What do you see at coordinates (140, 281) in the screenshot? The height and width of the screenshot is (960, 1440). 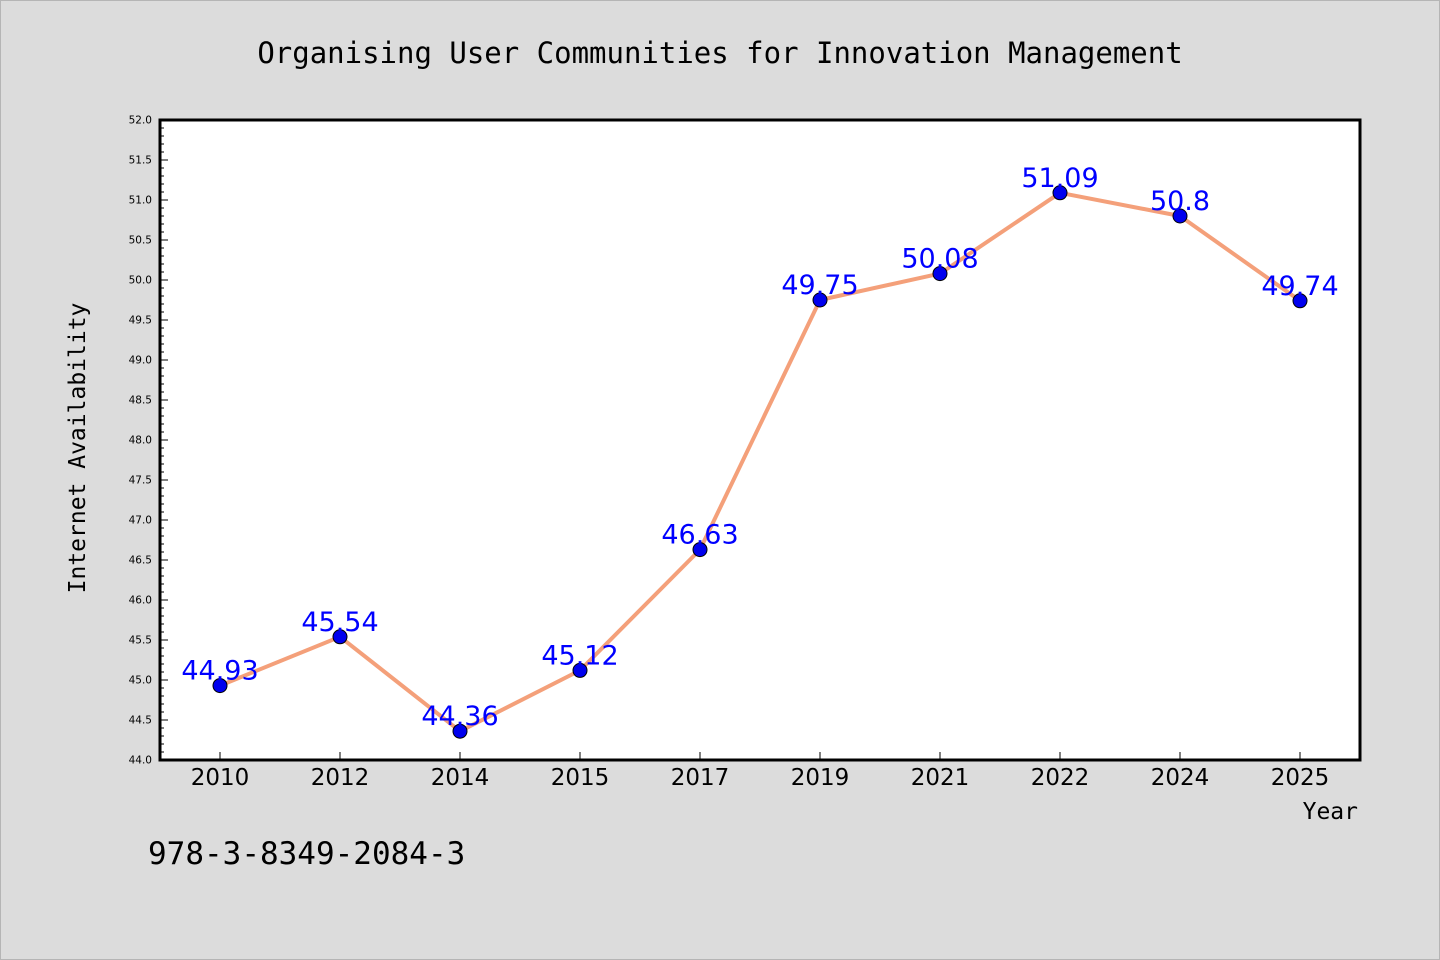 I see `y-tick-label: 50.0` at bounding box center [140, 281].